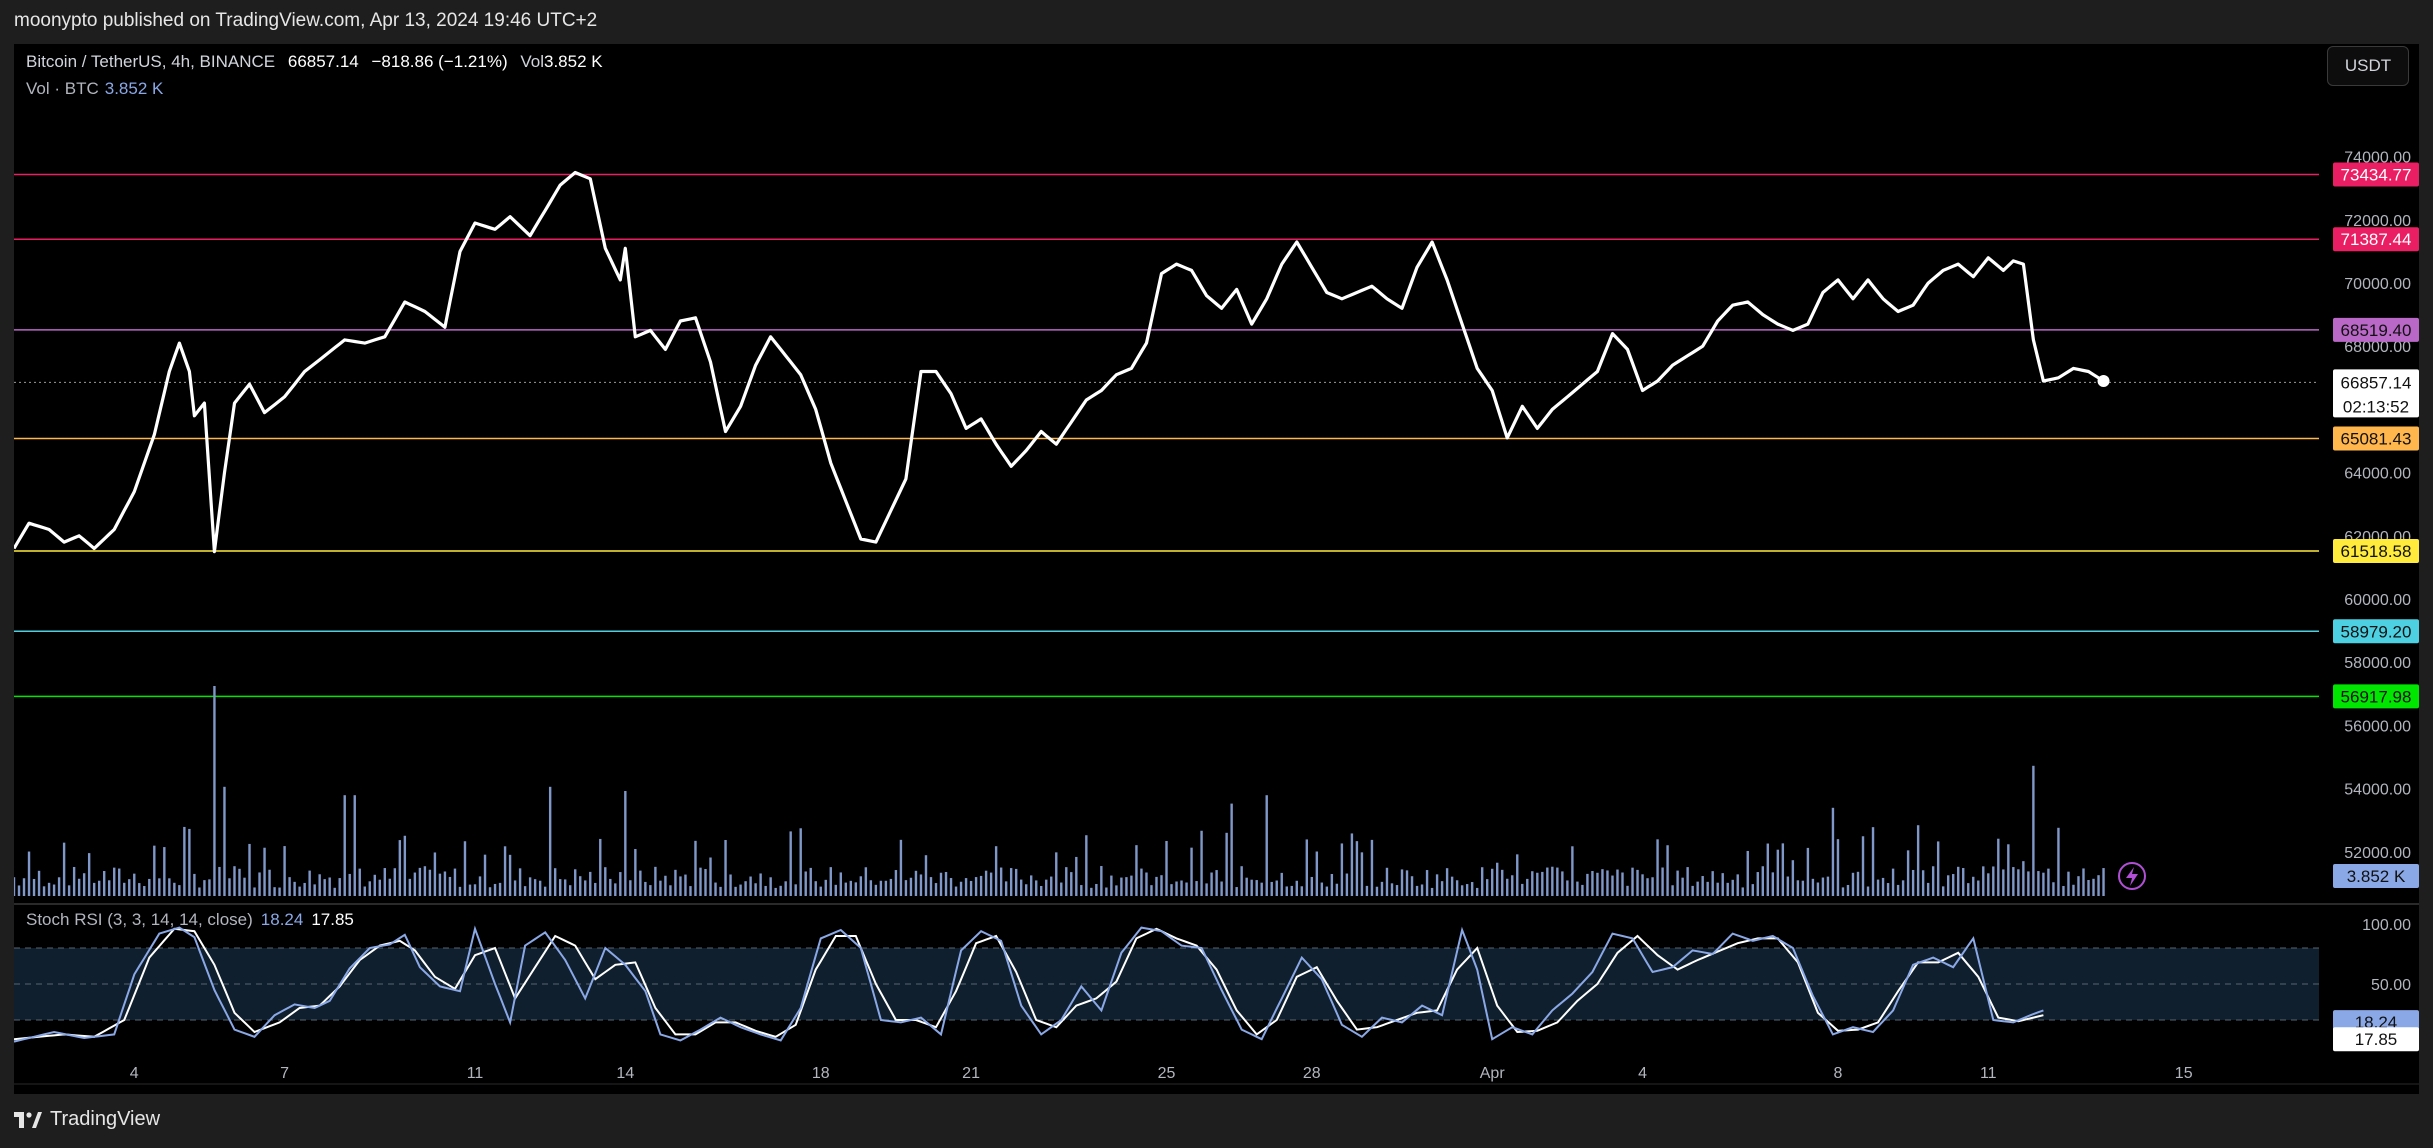  What do you see at coordinates (2377, 347) in the screenshot?
I see `y-axis-tick: 68000.00` at bounding box center [2377, 347].